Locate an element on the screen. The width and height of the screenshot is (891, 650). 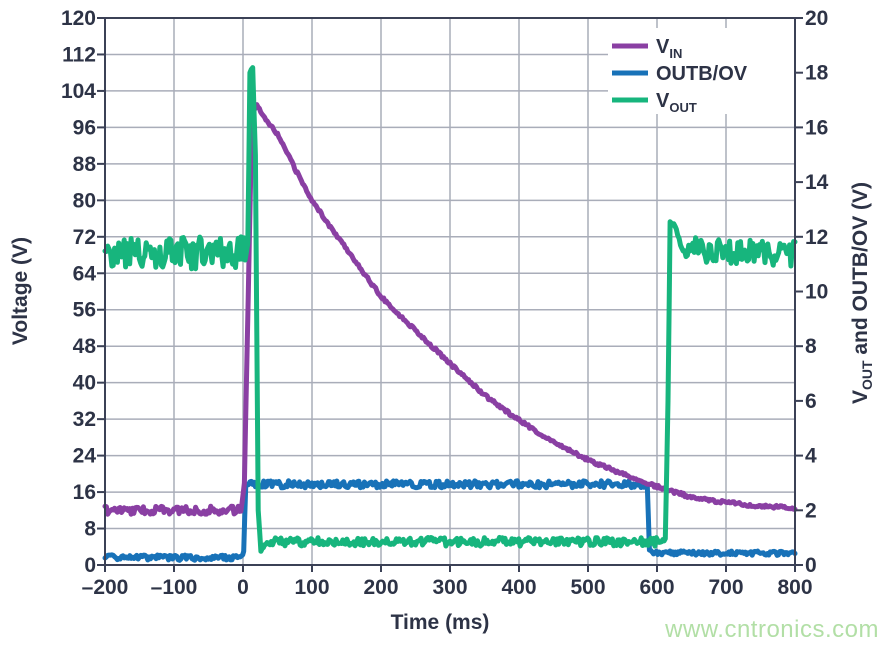
y-right-tick-label: 6 is located at coordinates (811, 401).